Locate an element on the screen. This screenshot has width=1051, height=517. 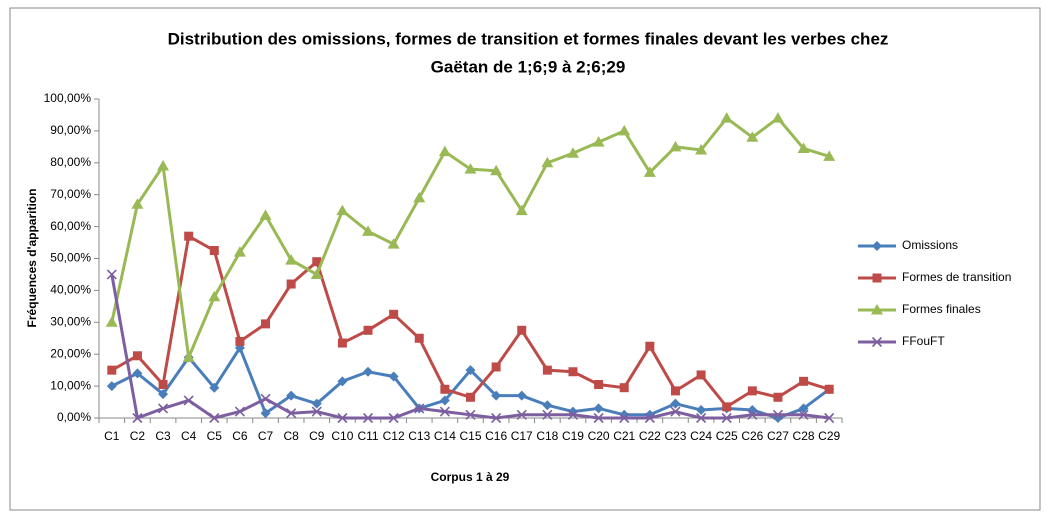
x-tick-label: C22 is located at coordinates (650, 436).